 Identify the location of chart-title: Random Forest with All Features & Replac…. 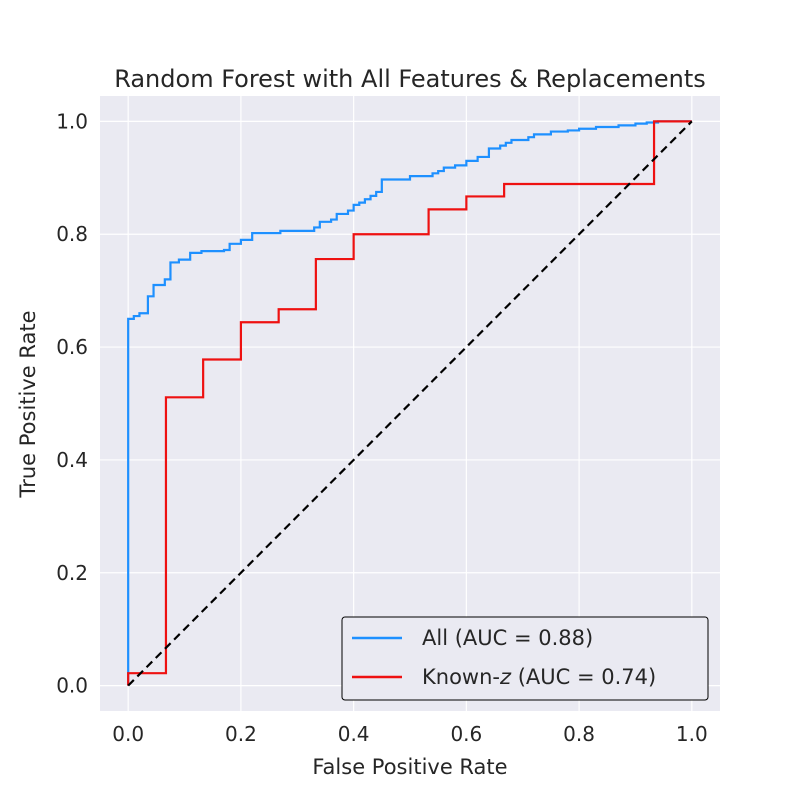
(410, 79).